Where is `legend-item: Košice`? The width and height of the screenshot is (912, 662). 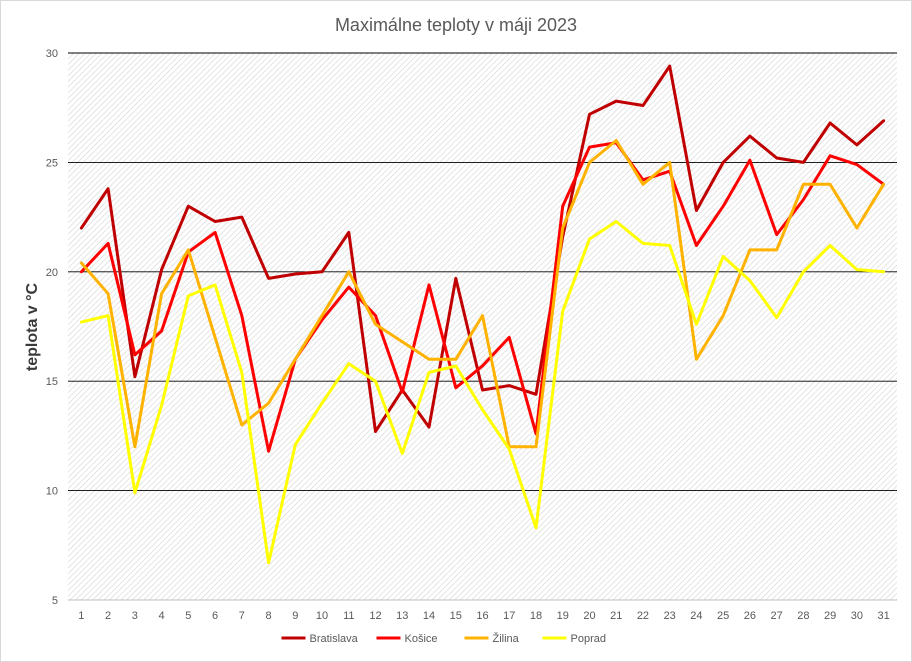
legend-item: Košice is located at coordinates (407, 639).